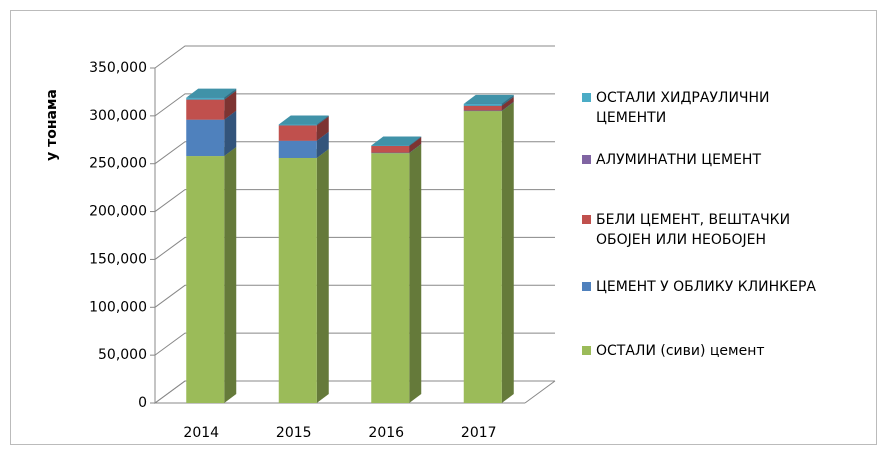  I want to click on y-tick-label: 300,000, so click(118, 116).